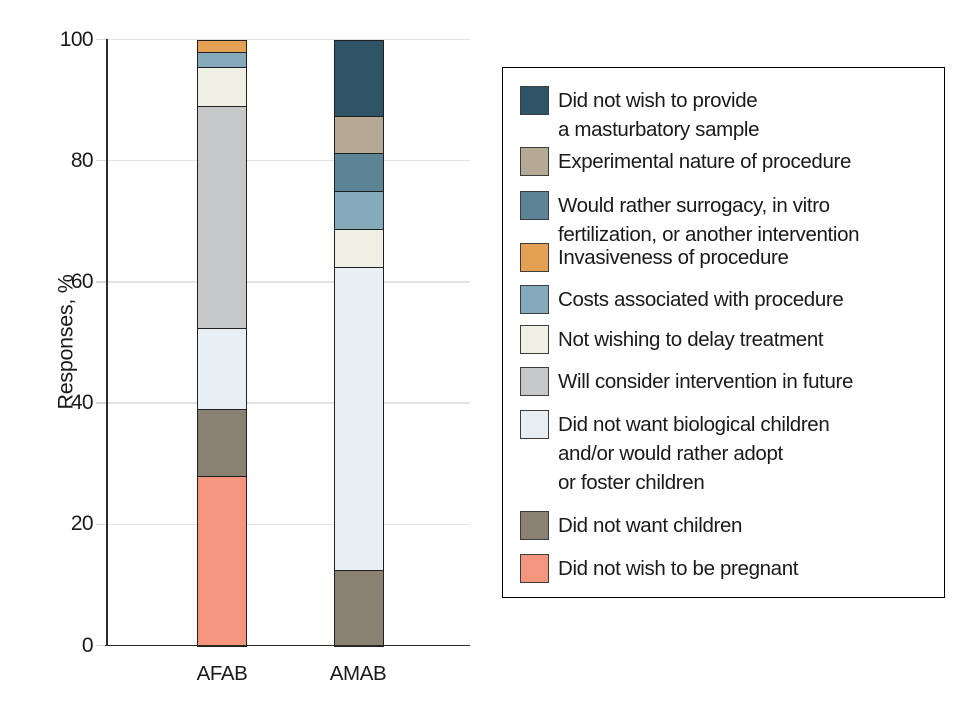  Describe the element at coordinates (534, 568) in the screenshot. I see `legend-swatch-no-pregnancy` at that location.